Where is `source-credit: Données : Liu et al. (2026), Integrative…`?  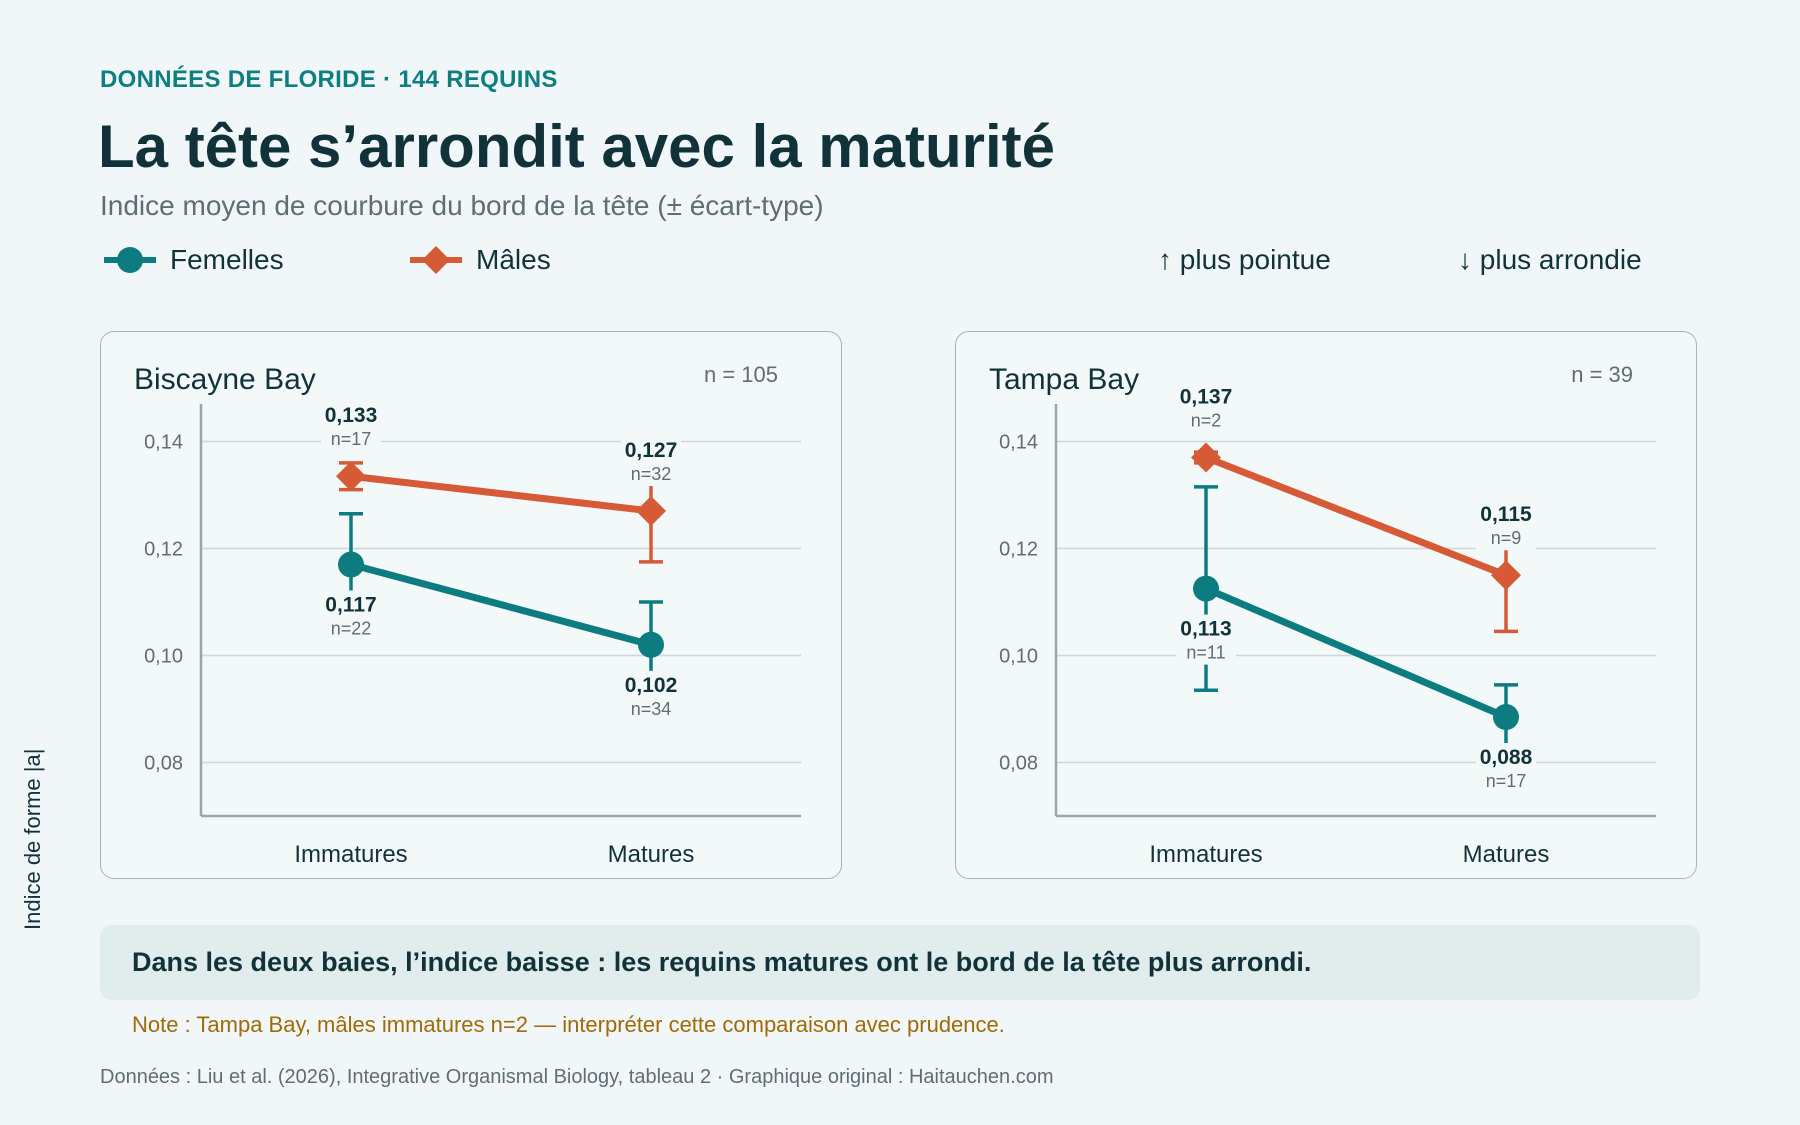
source-credit: Données : Liu et al. (2026), Integrative… is located at coordinates (577, 1077).